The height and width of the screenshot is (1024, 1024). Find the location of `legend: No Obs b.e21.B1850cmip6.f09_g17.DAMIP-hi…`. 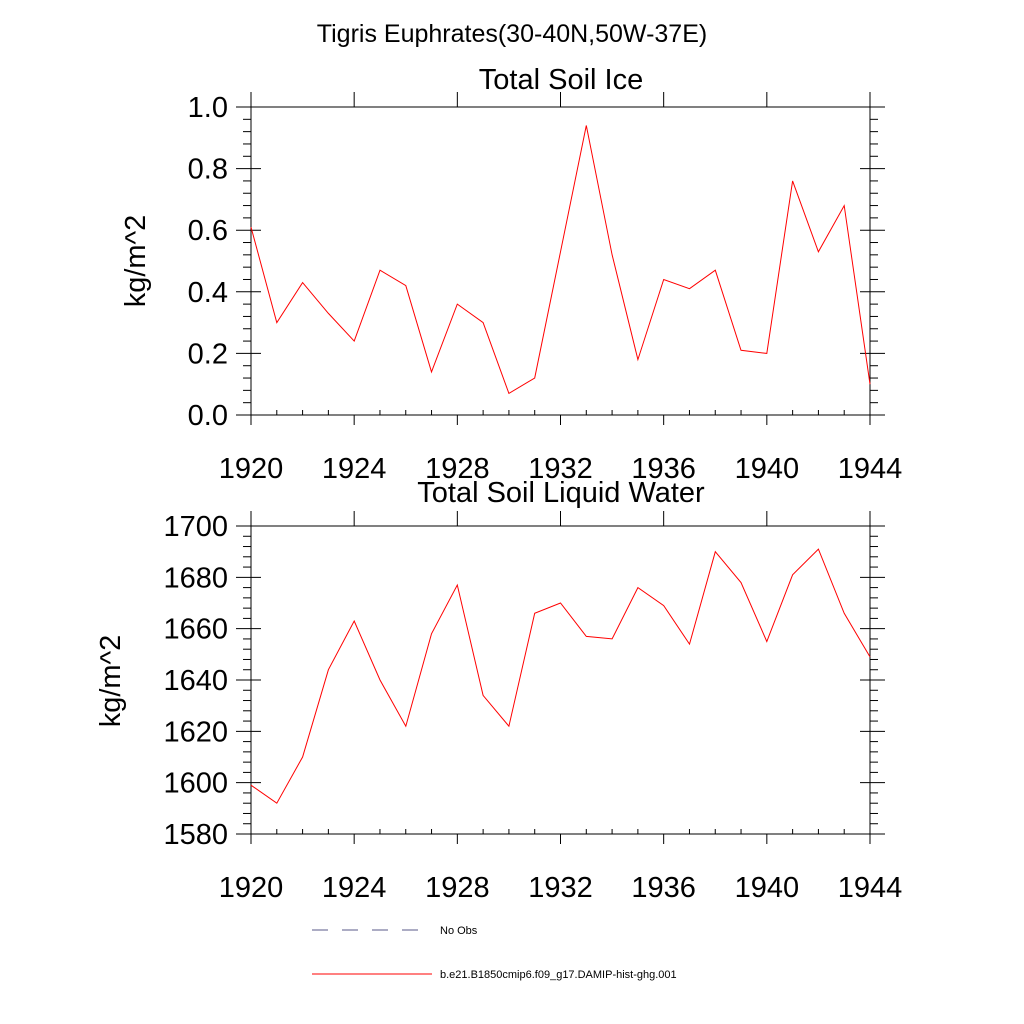

legend: No Obs b.e21.B1850cmip6.f09_g17.DAMIP-hi… is located at coordinates (494, 953).